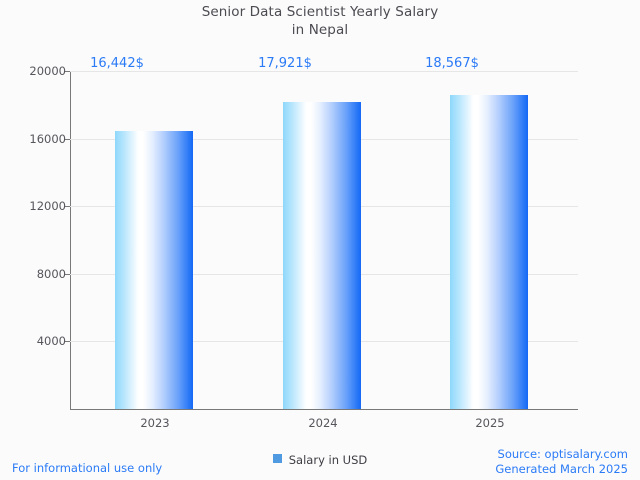 This screenshot has width=640, height=480. Describe the element at coordinates (47, 139) in the screenshot. I see `y-tick-label-16000: 16000` at that location.